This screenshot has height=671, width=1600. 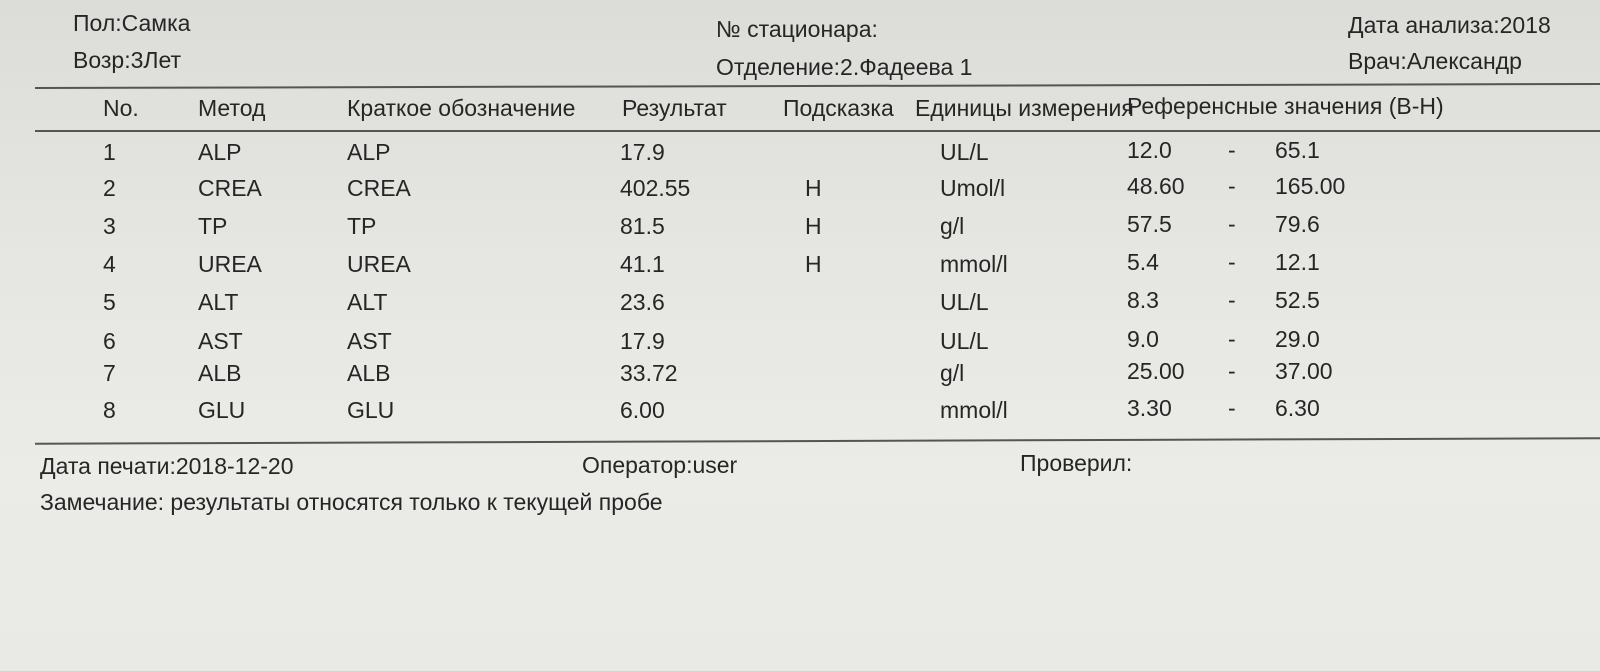 What do you see at coordinates (1149, 224) in the screenshot?
I see `cell-low: 57.5` at bounding box center [1149, 224].